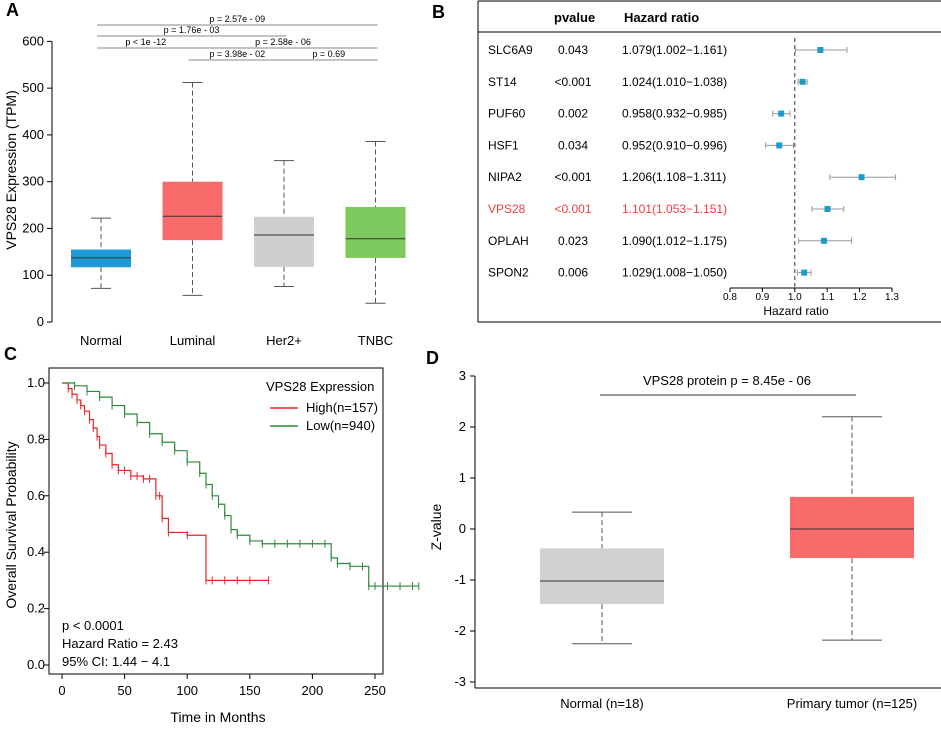  Describe the element at coordinates (674, 177) in the screenshot. I see `forest-hr-text: 1.206(1.108−1.311)` at that location.